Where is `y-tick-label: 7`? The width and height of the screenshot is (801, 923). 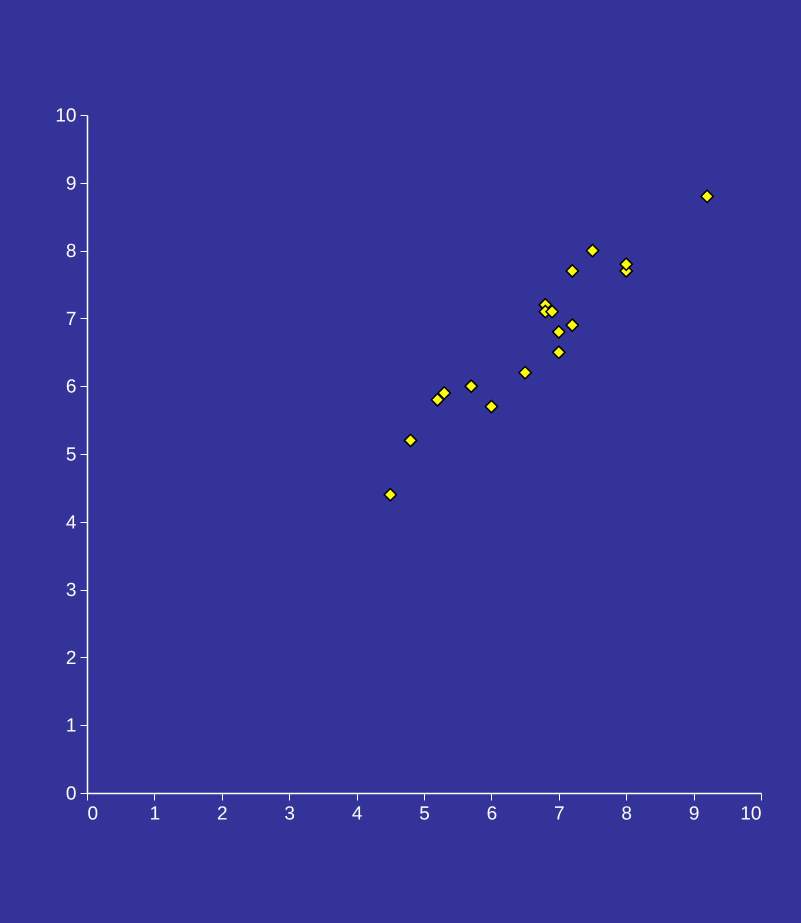
y-tick-label: 7 is located at coordinates (71, 319).